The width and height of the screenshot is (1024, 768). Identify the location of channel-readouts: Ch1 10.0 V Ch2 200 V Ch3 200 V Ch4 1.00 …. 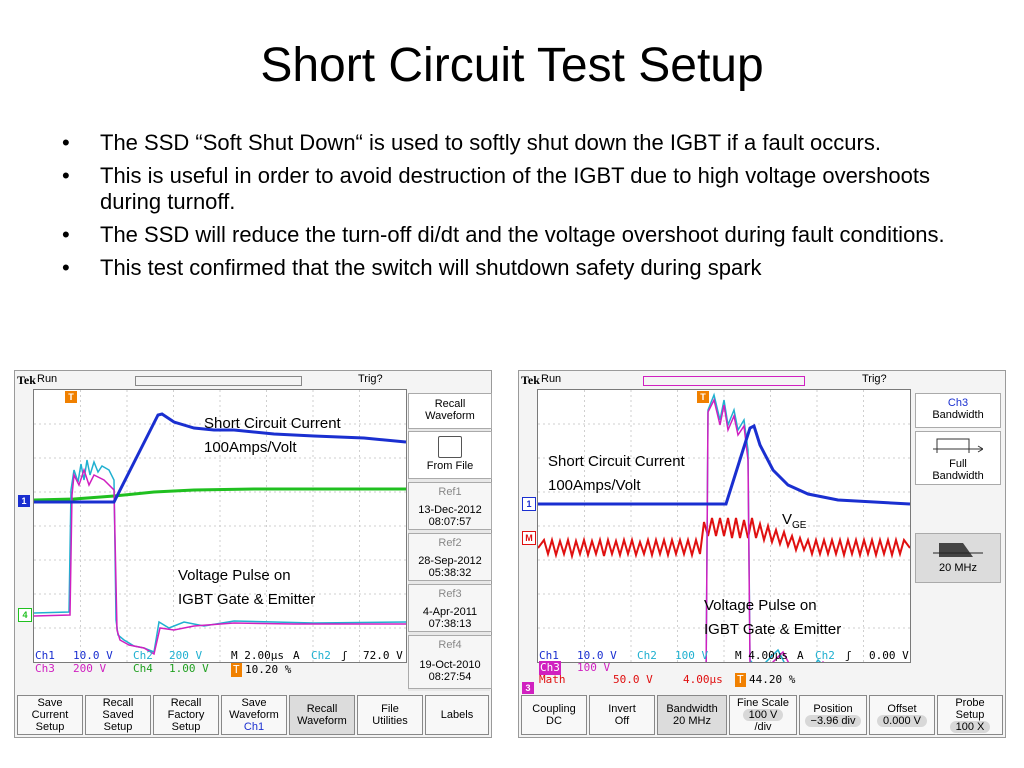
(219, 663).